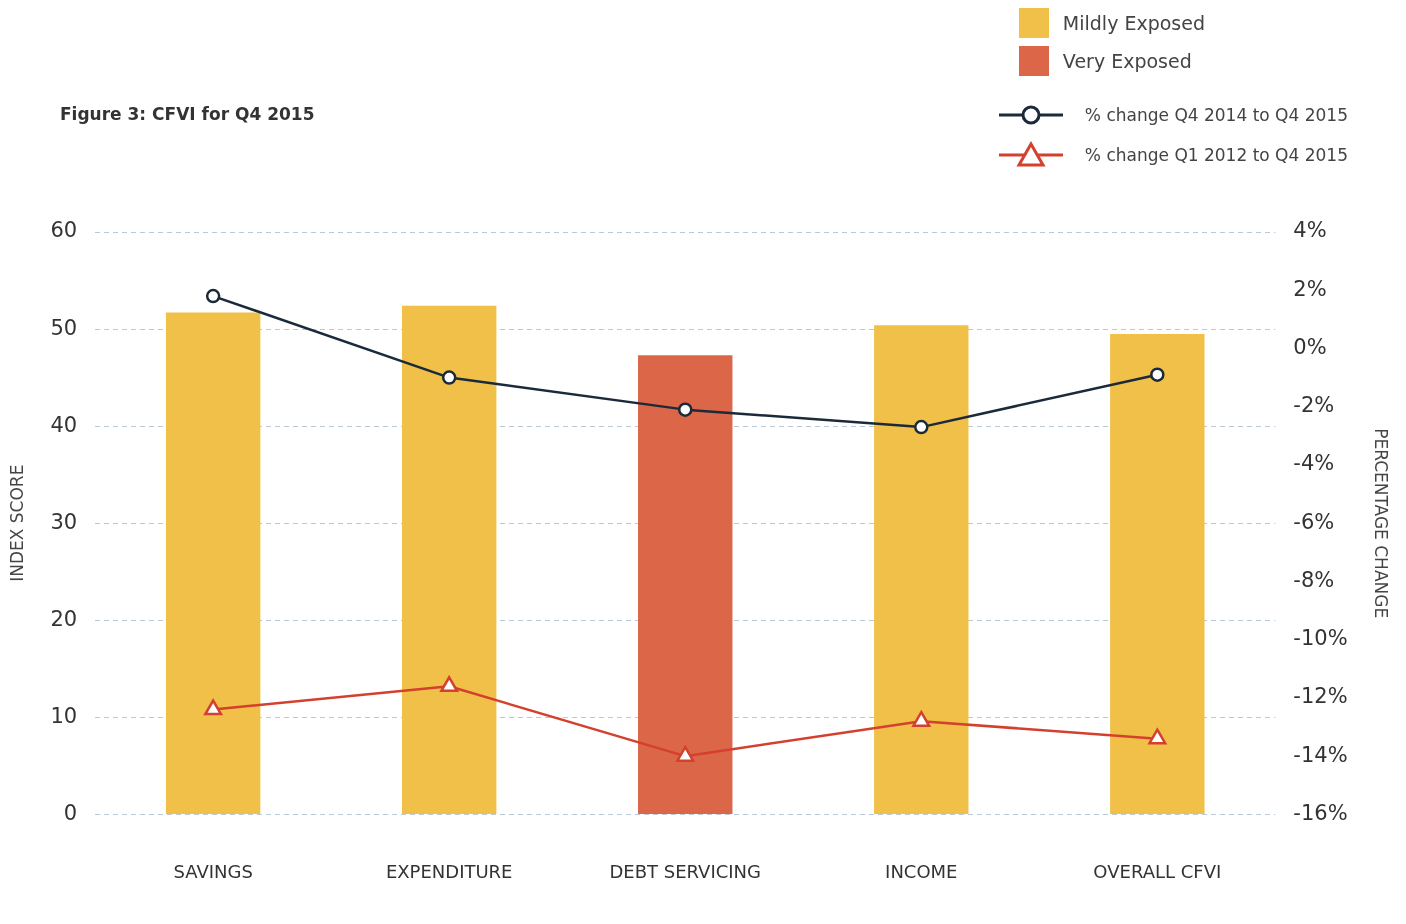 This screenshot has height=924, width=1406. I want to click on y2-tick-label: 0%, so click(1310, 346).